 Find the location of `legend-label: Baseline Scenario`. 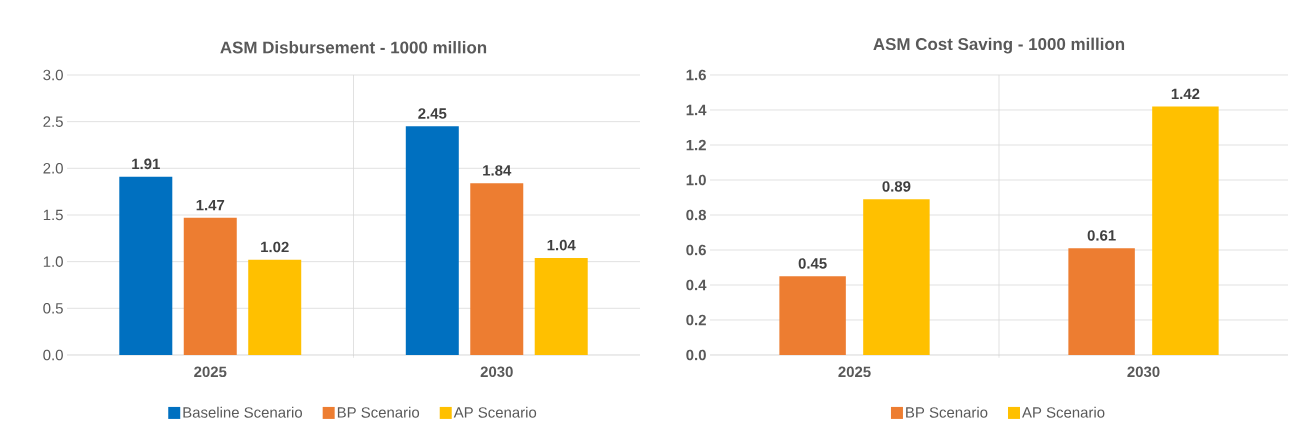

legend-label: Baseline Scenario is located at coordinates (243, 412).